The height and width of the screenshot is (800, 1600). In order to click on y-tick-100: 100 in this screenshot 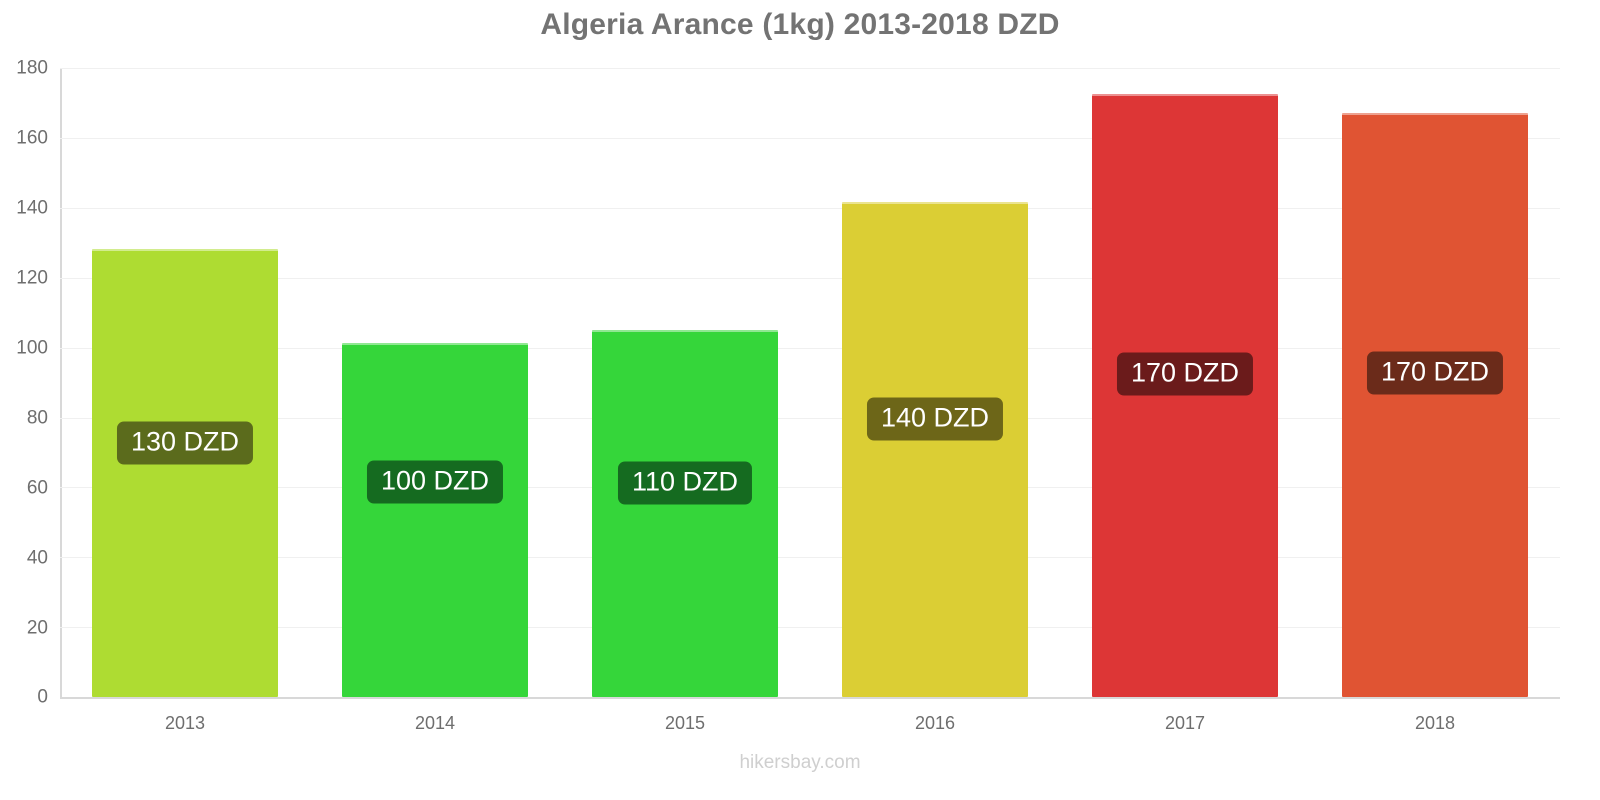, I will do `click(32, 348)`.